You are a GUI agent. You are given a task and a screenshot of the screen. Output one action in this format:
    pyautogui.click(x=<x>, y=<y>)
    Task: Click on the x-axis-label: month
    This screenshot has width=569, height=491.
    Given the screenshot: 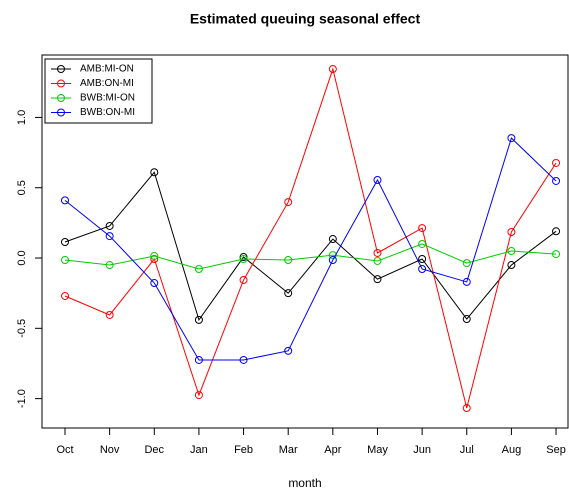 What is the action you would take?
    pyautogui.click(x=304, y=483)
    